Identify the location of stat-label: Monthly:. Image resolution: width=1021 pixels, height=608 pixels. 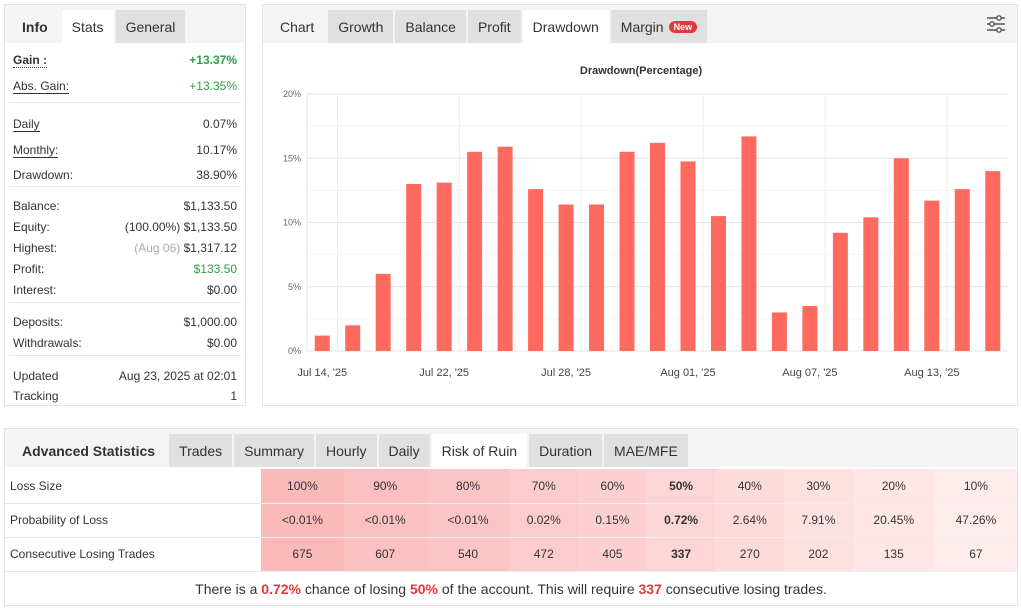
(36, 150).